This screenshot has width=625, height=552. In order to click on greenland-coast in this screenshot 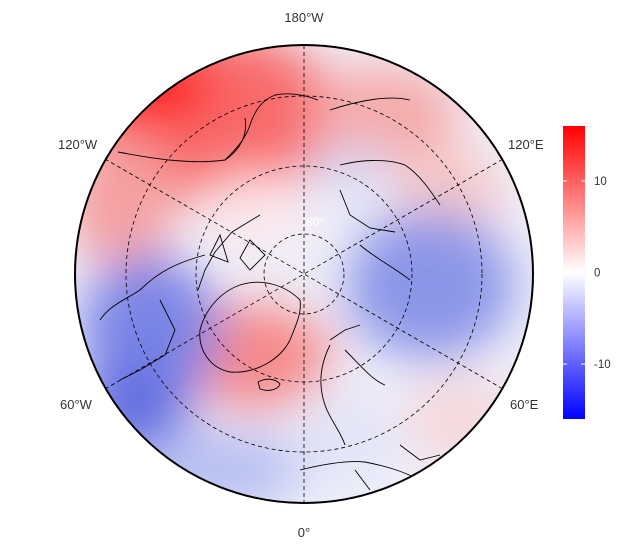, I will do `click(250, 327)`.